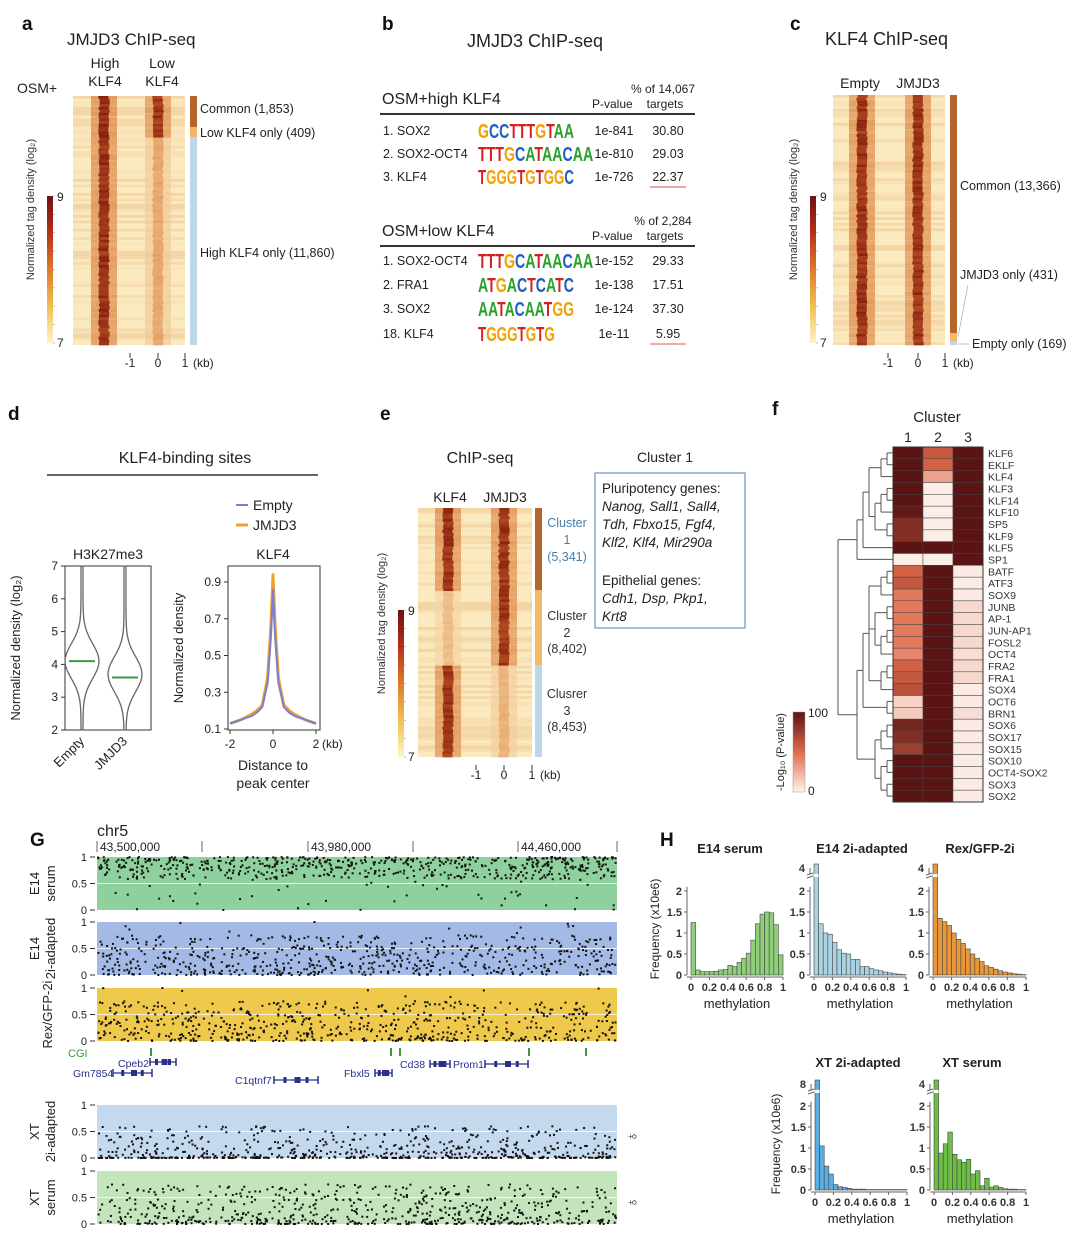 The width and height of the screenshot is (1080, 1241). What do you see at coordinates (50, 1131) in the screenshot?
I see `track-label: 2i-adapted` at bounding box center [50, 1131].